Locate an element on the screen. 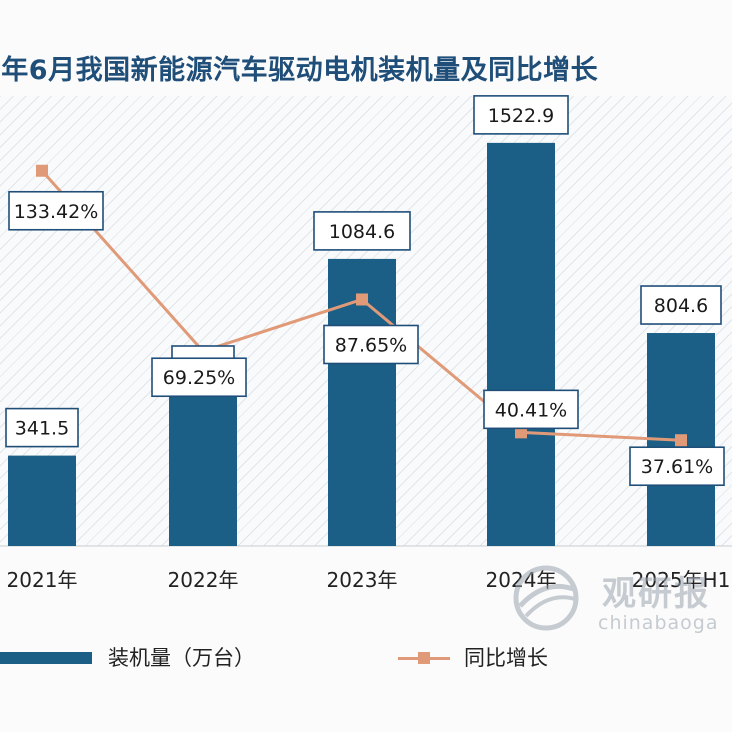 The width and height of the screenshot is (732, 732). x-tick-label-2: 2022年 is located at coordinates (203, 580).